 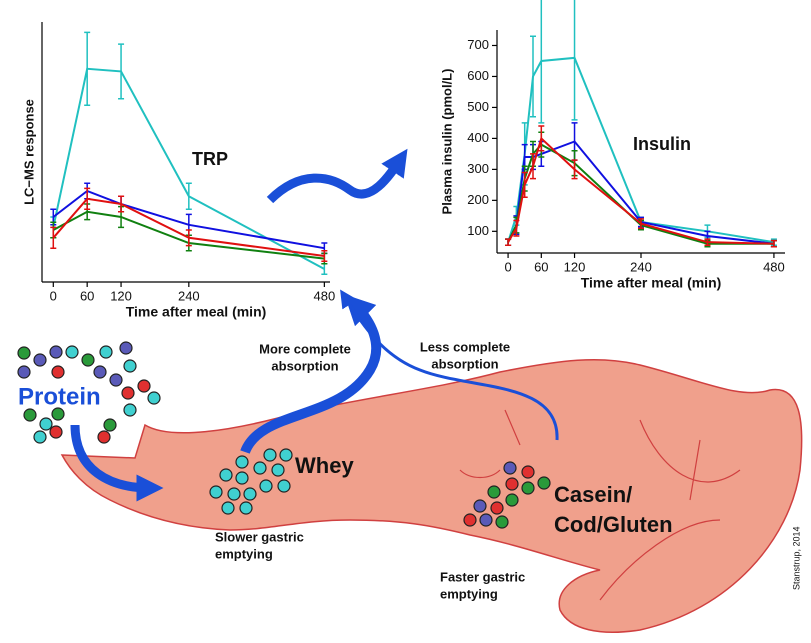 I want to click on whey-label: Whey, so click(x=324, y=465).